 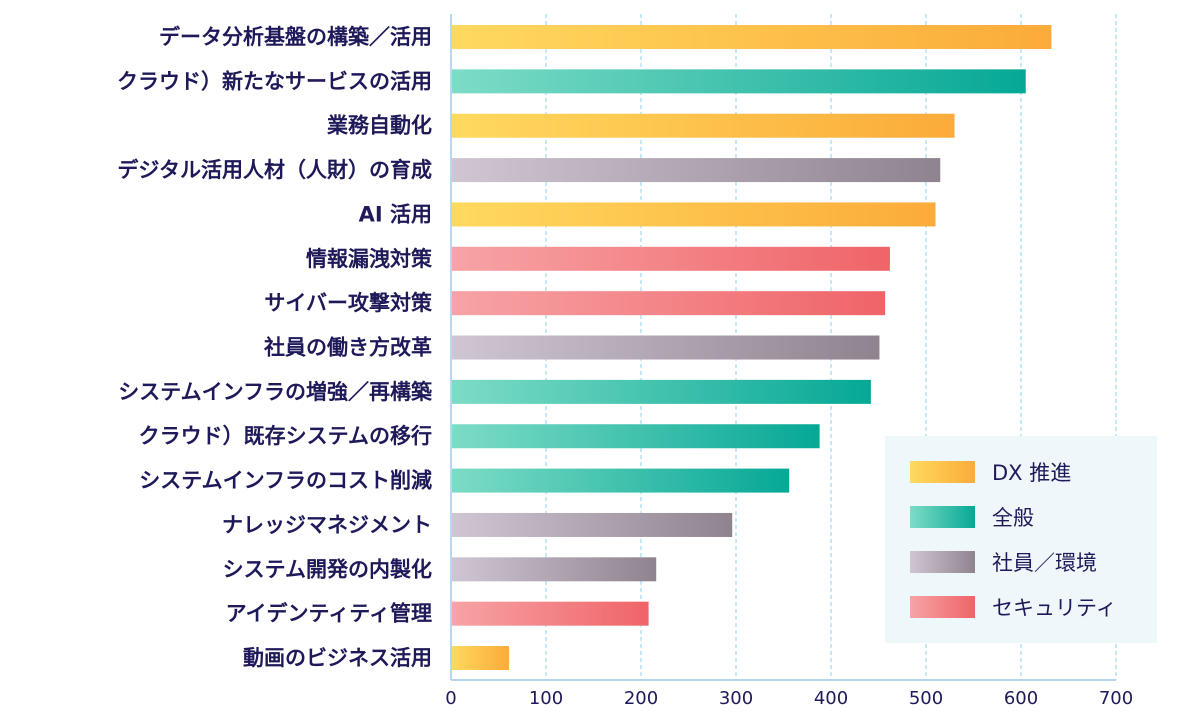 What do you see at coordinates (327, 525) in the screenshot?
I see `category-label: ナレッジマネジメント` at bounding box center [327, 525].